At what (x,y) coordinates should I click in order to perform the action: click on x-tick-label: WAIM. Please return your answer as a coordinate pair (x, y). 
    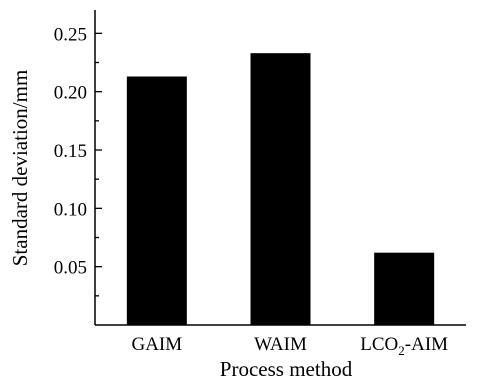
    Looking at the image, I should click on (280, 344).